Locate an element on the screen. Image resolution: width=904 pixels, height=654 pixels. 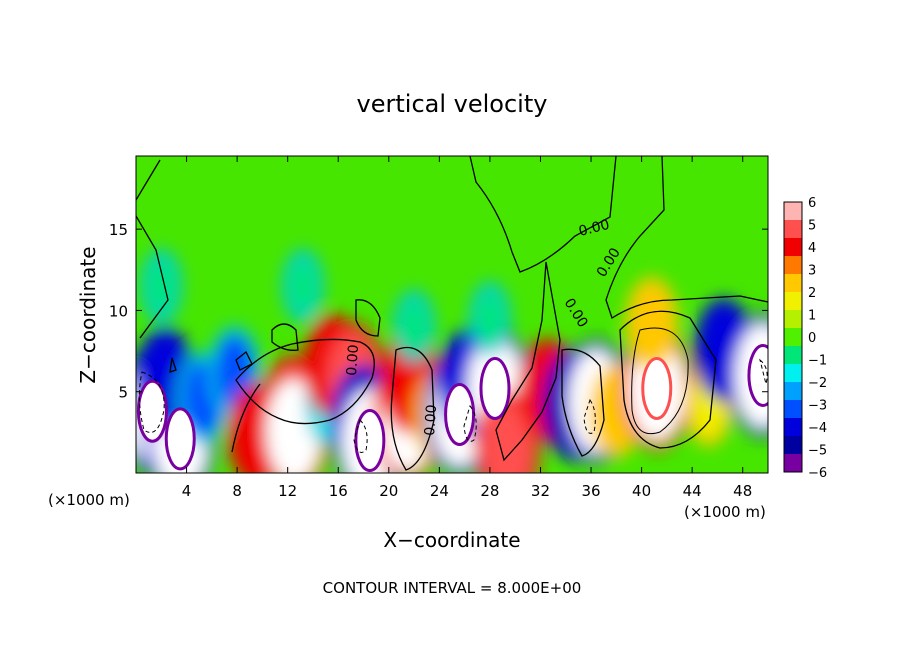
colorbar-tick-label: 4 is located at coordinates (812, 248).